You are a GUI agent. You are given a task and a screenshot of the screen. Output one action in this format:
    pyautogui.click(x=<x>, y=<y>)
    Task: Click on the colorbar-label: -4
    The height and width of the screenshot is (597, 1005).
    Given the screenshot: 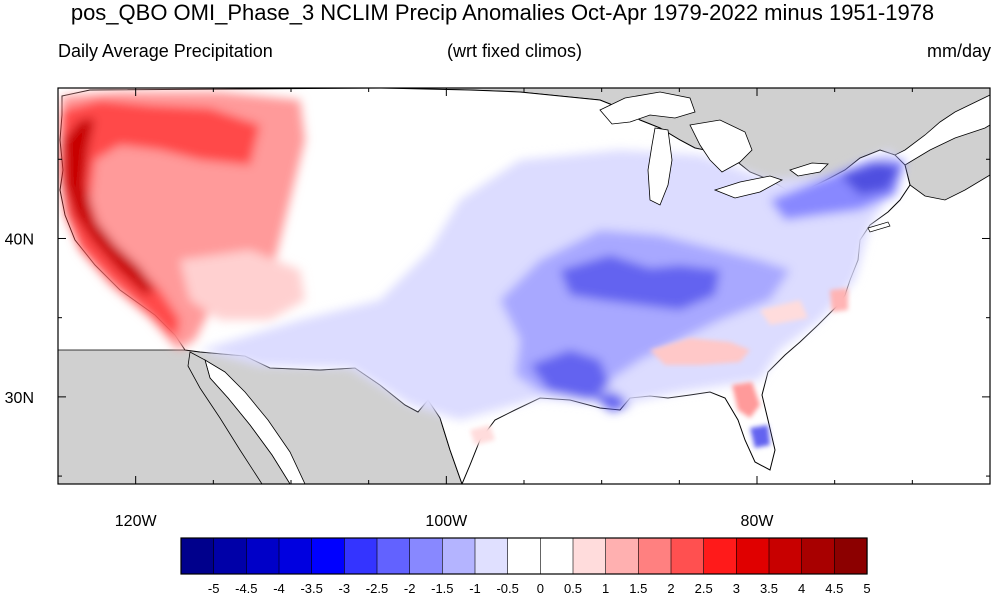 What is the action you would take?
    pyautogui.click(x=279, y=588)
    